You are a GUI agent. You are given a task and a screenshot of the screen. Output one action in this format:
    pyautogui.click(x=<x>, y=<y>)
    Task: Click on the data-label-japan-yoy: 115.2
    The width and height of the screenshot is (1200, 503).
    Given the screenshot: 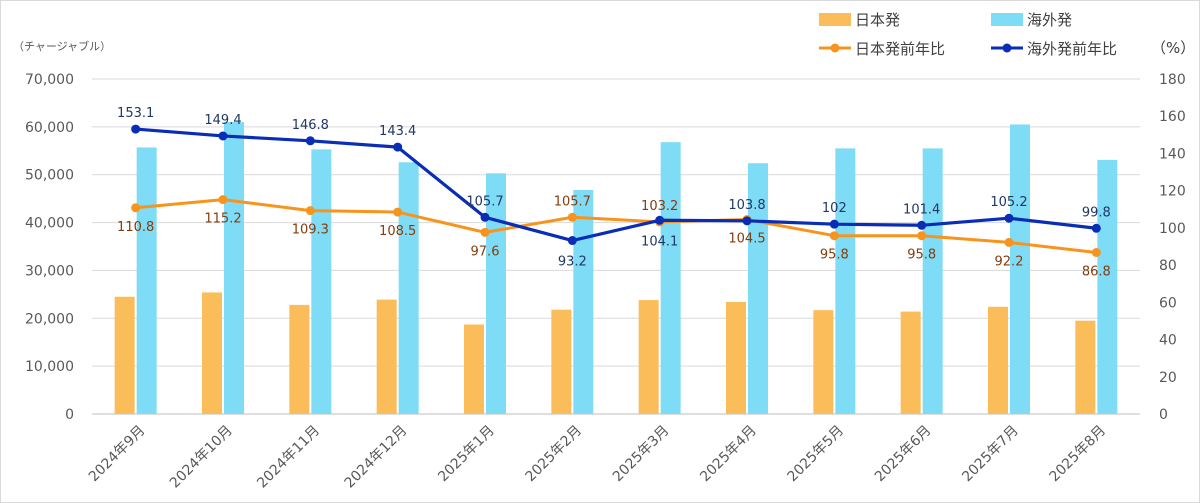 What is the action you would take?
    pyautogui.click(x=222, y=219)
    